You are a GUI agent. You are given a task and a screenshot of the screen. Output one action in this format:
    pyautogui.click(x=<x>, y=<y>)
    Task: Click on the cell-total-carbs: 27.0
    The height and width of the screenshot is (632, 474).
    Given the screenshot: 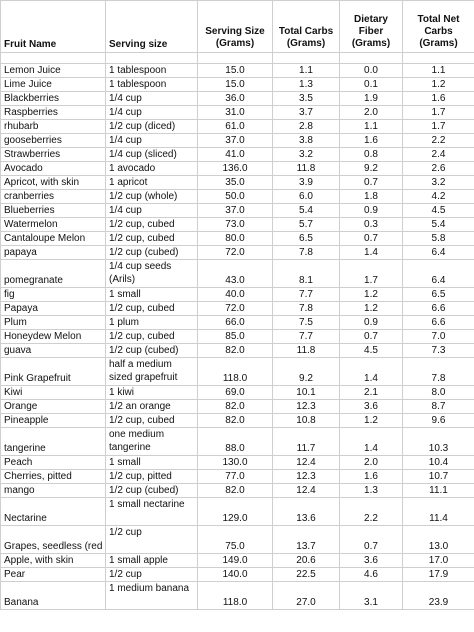 What is the action you would take?
    pyautogui.click(x=306, y=595)
    